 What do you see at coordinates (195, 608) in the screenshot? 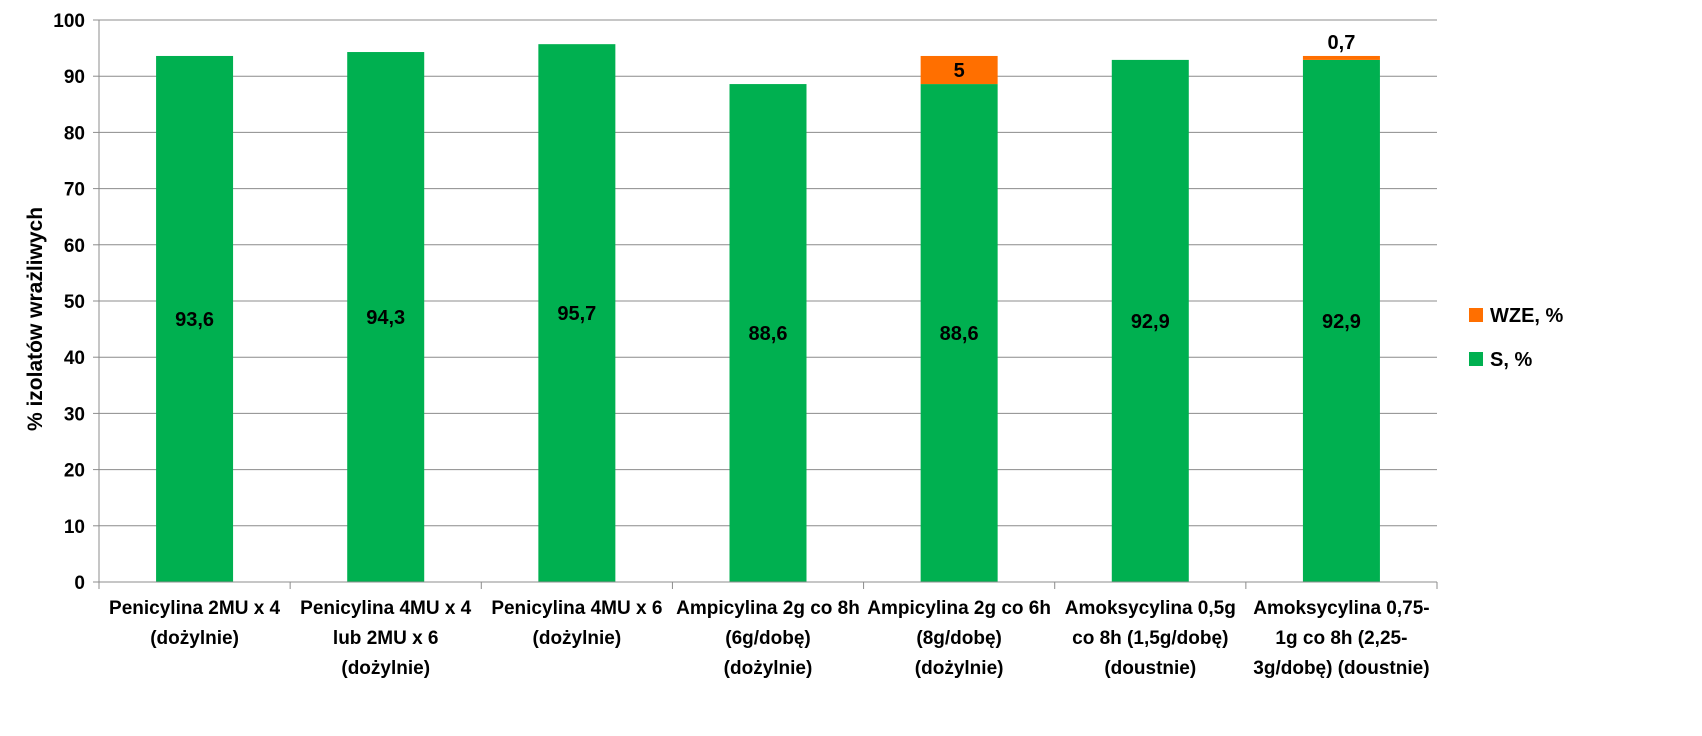
I see `x-category-label: Penicylina 2MU x 4` at bounding box center [195, 608].